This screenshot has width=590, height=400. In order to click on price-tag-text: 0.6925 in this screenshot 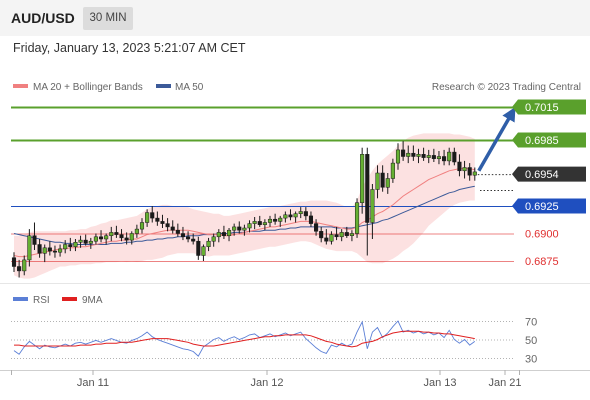, I will do `click(542, 207)`.